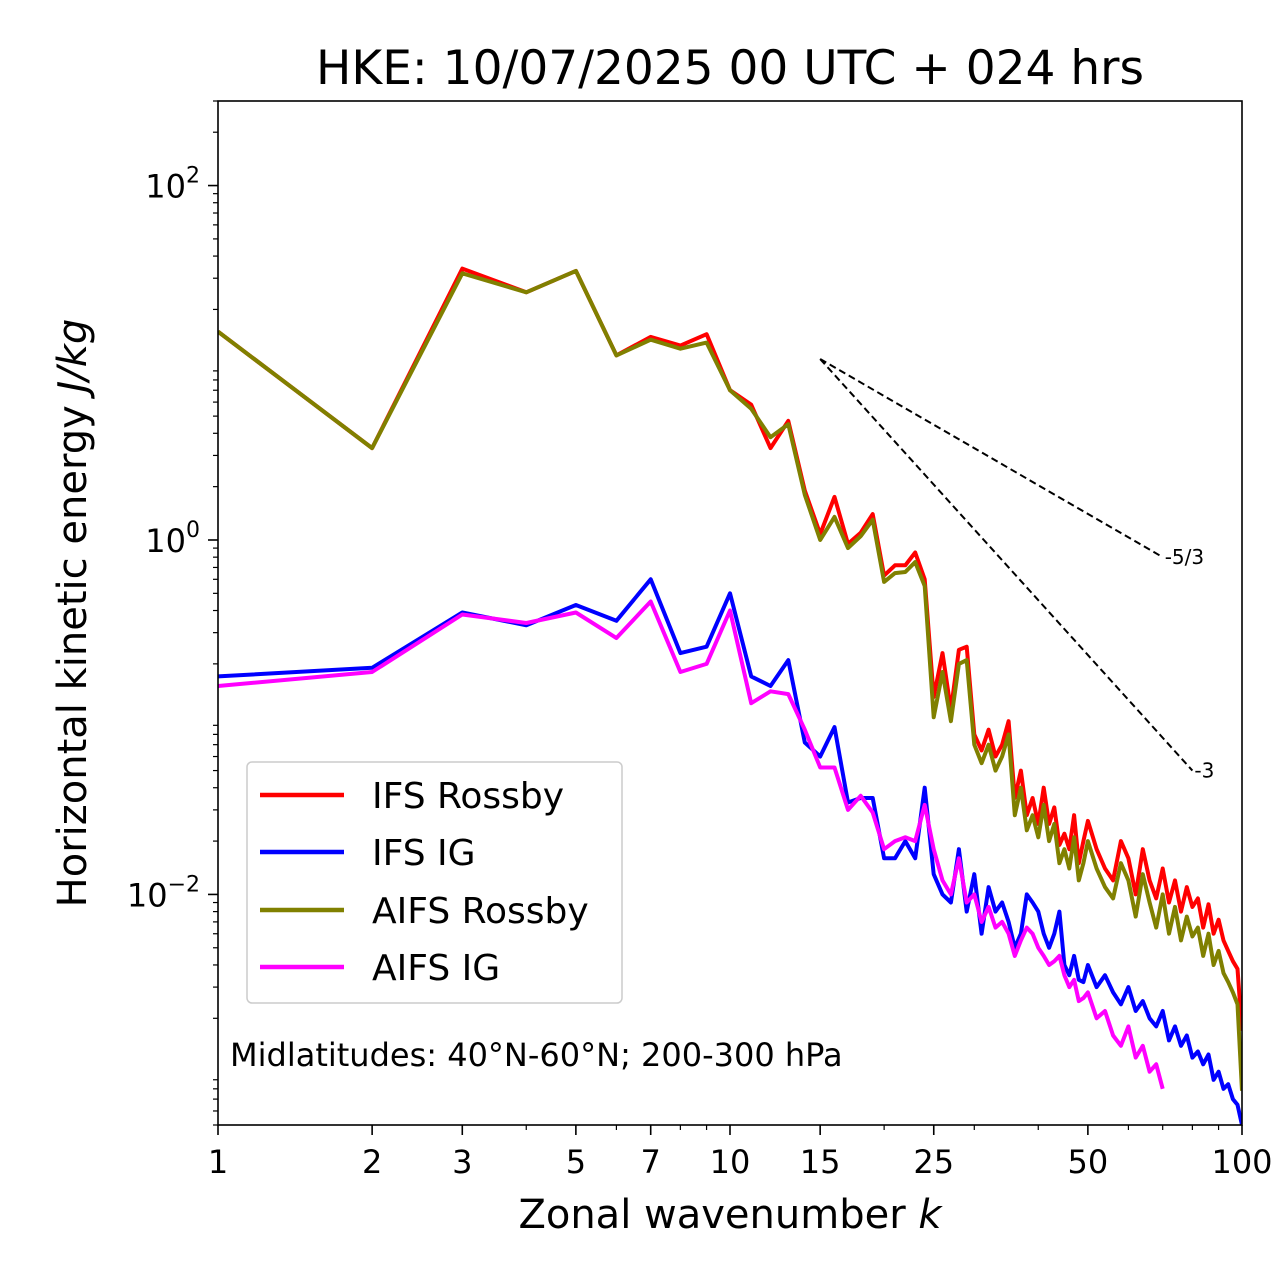 Image resolution: width=1280 pixels, height=1288 pixels. What do you see at coordinates (172, 185) in the screenshot?
I see `y-tick-label: 10²` at bounding box center [172, 185].